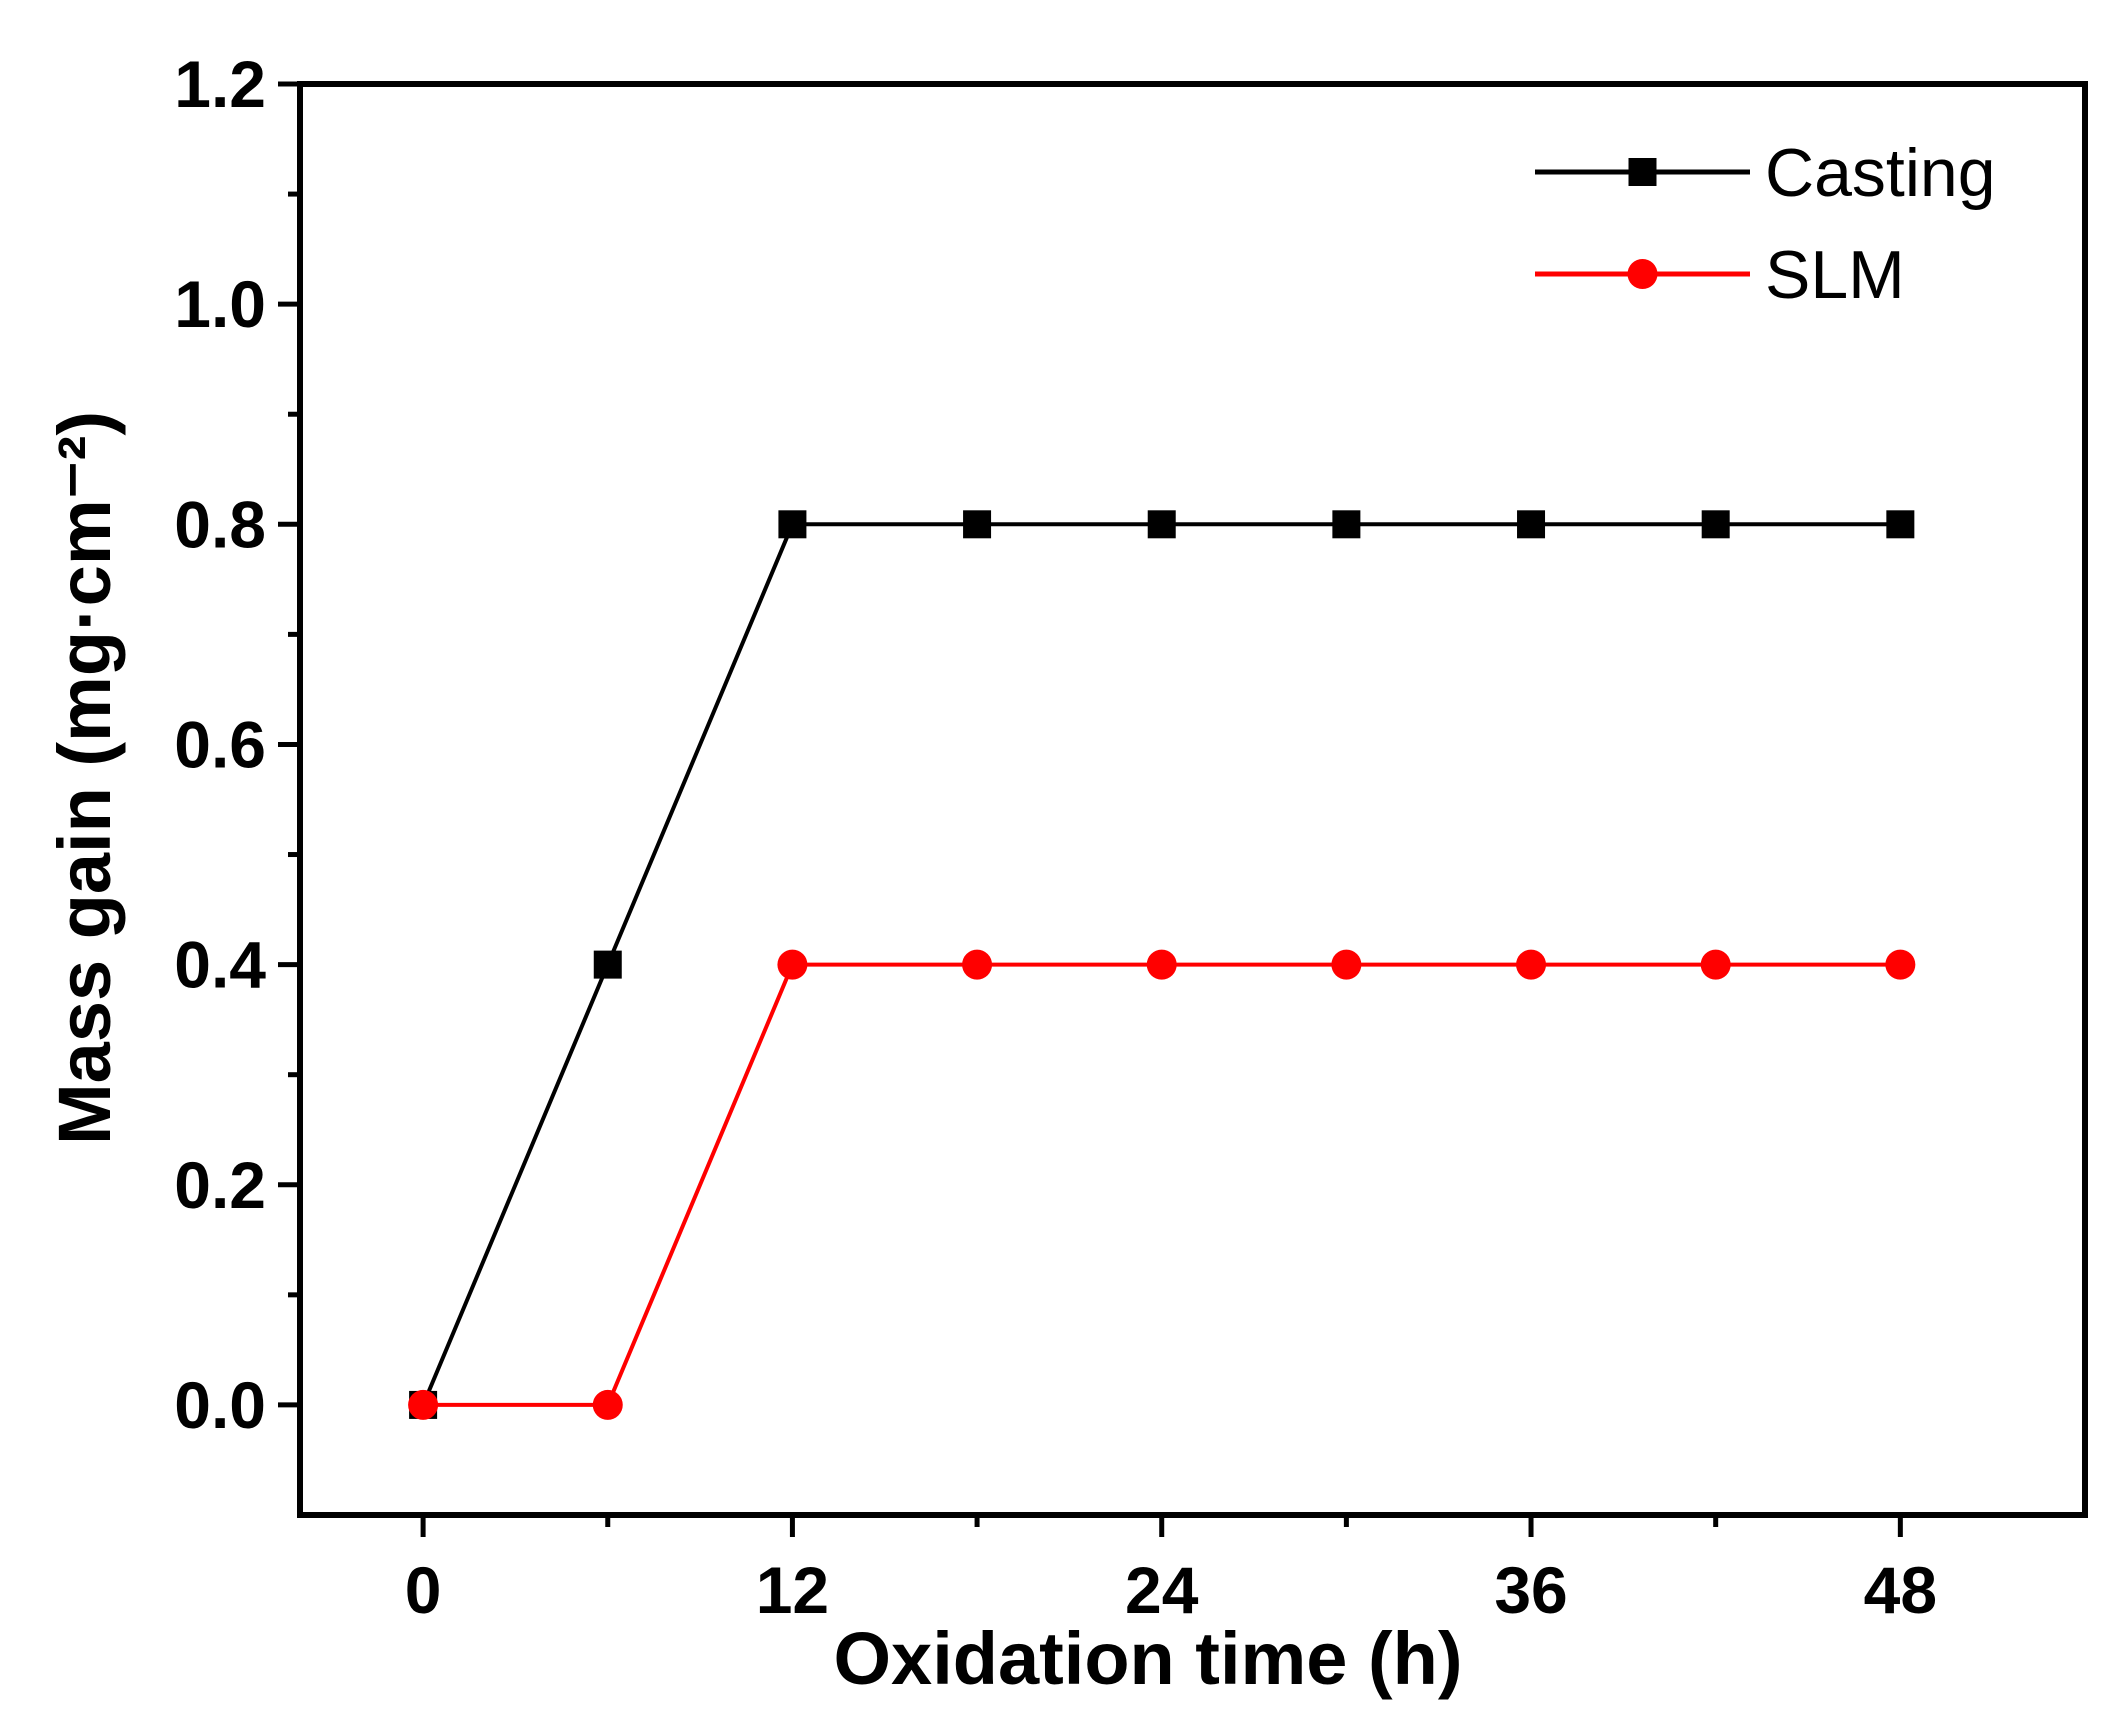 The height and width of the screenshot is (1711, 2120). What do you see at coordinates (84, 778) in the screenshot?
I see `y-axis-title: Mass gain (mg·cm⁻²)` at bounding box center [84, 778].